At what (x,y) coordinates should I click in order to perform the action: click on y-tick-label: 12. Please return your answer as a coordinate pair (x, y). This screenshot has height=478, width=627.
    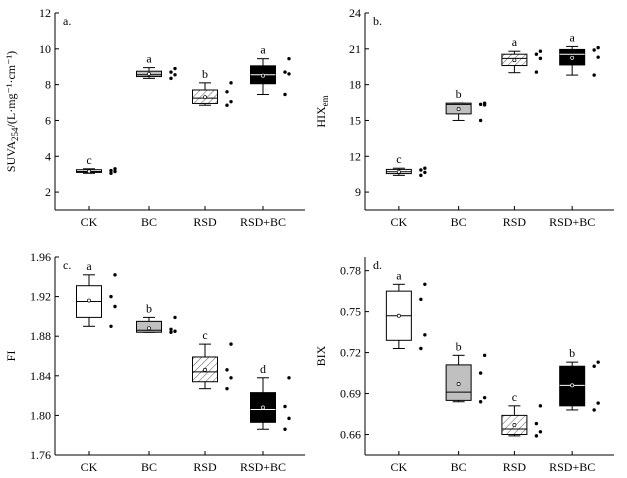
    Looking at the image, I should click on (355, 156).